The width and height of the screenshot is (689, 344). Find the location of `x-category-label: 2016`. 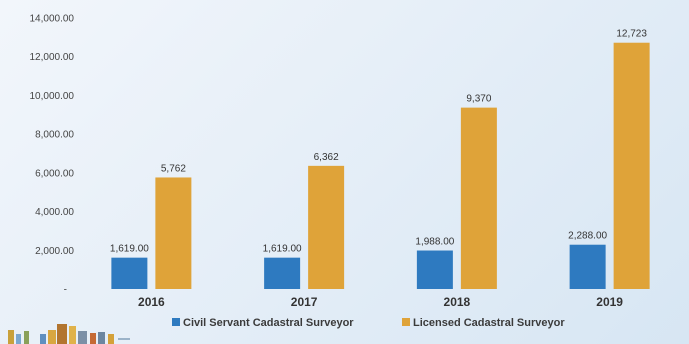

x-category-label: 2016 is located at coordinates (151, 302).